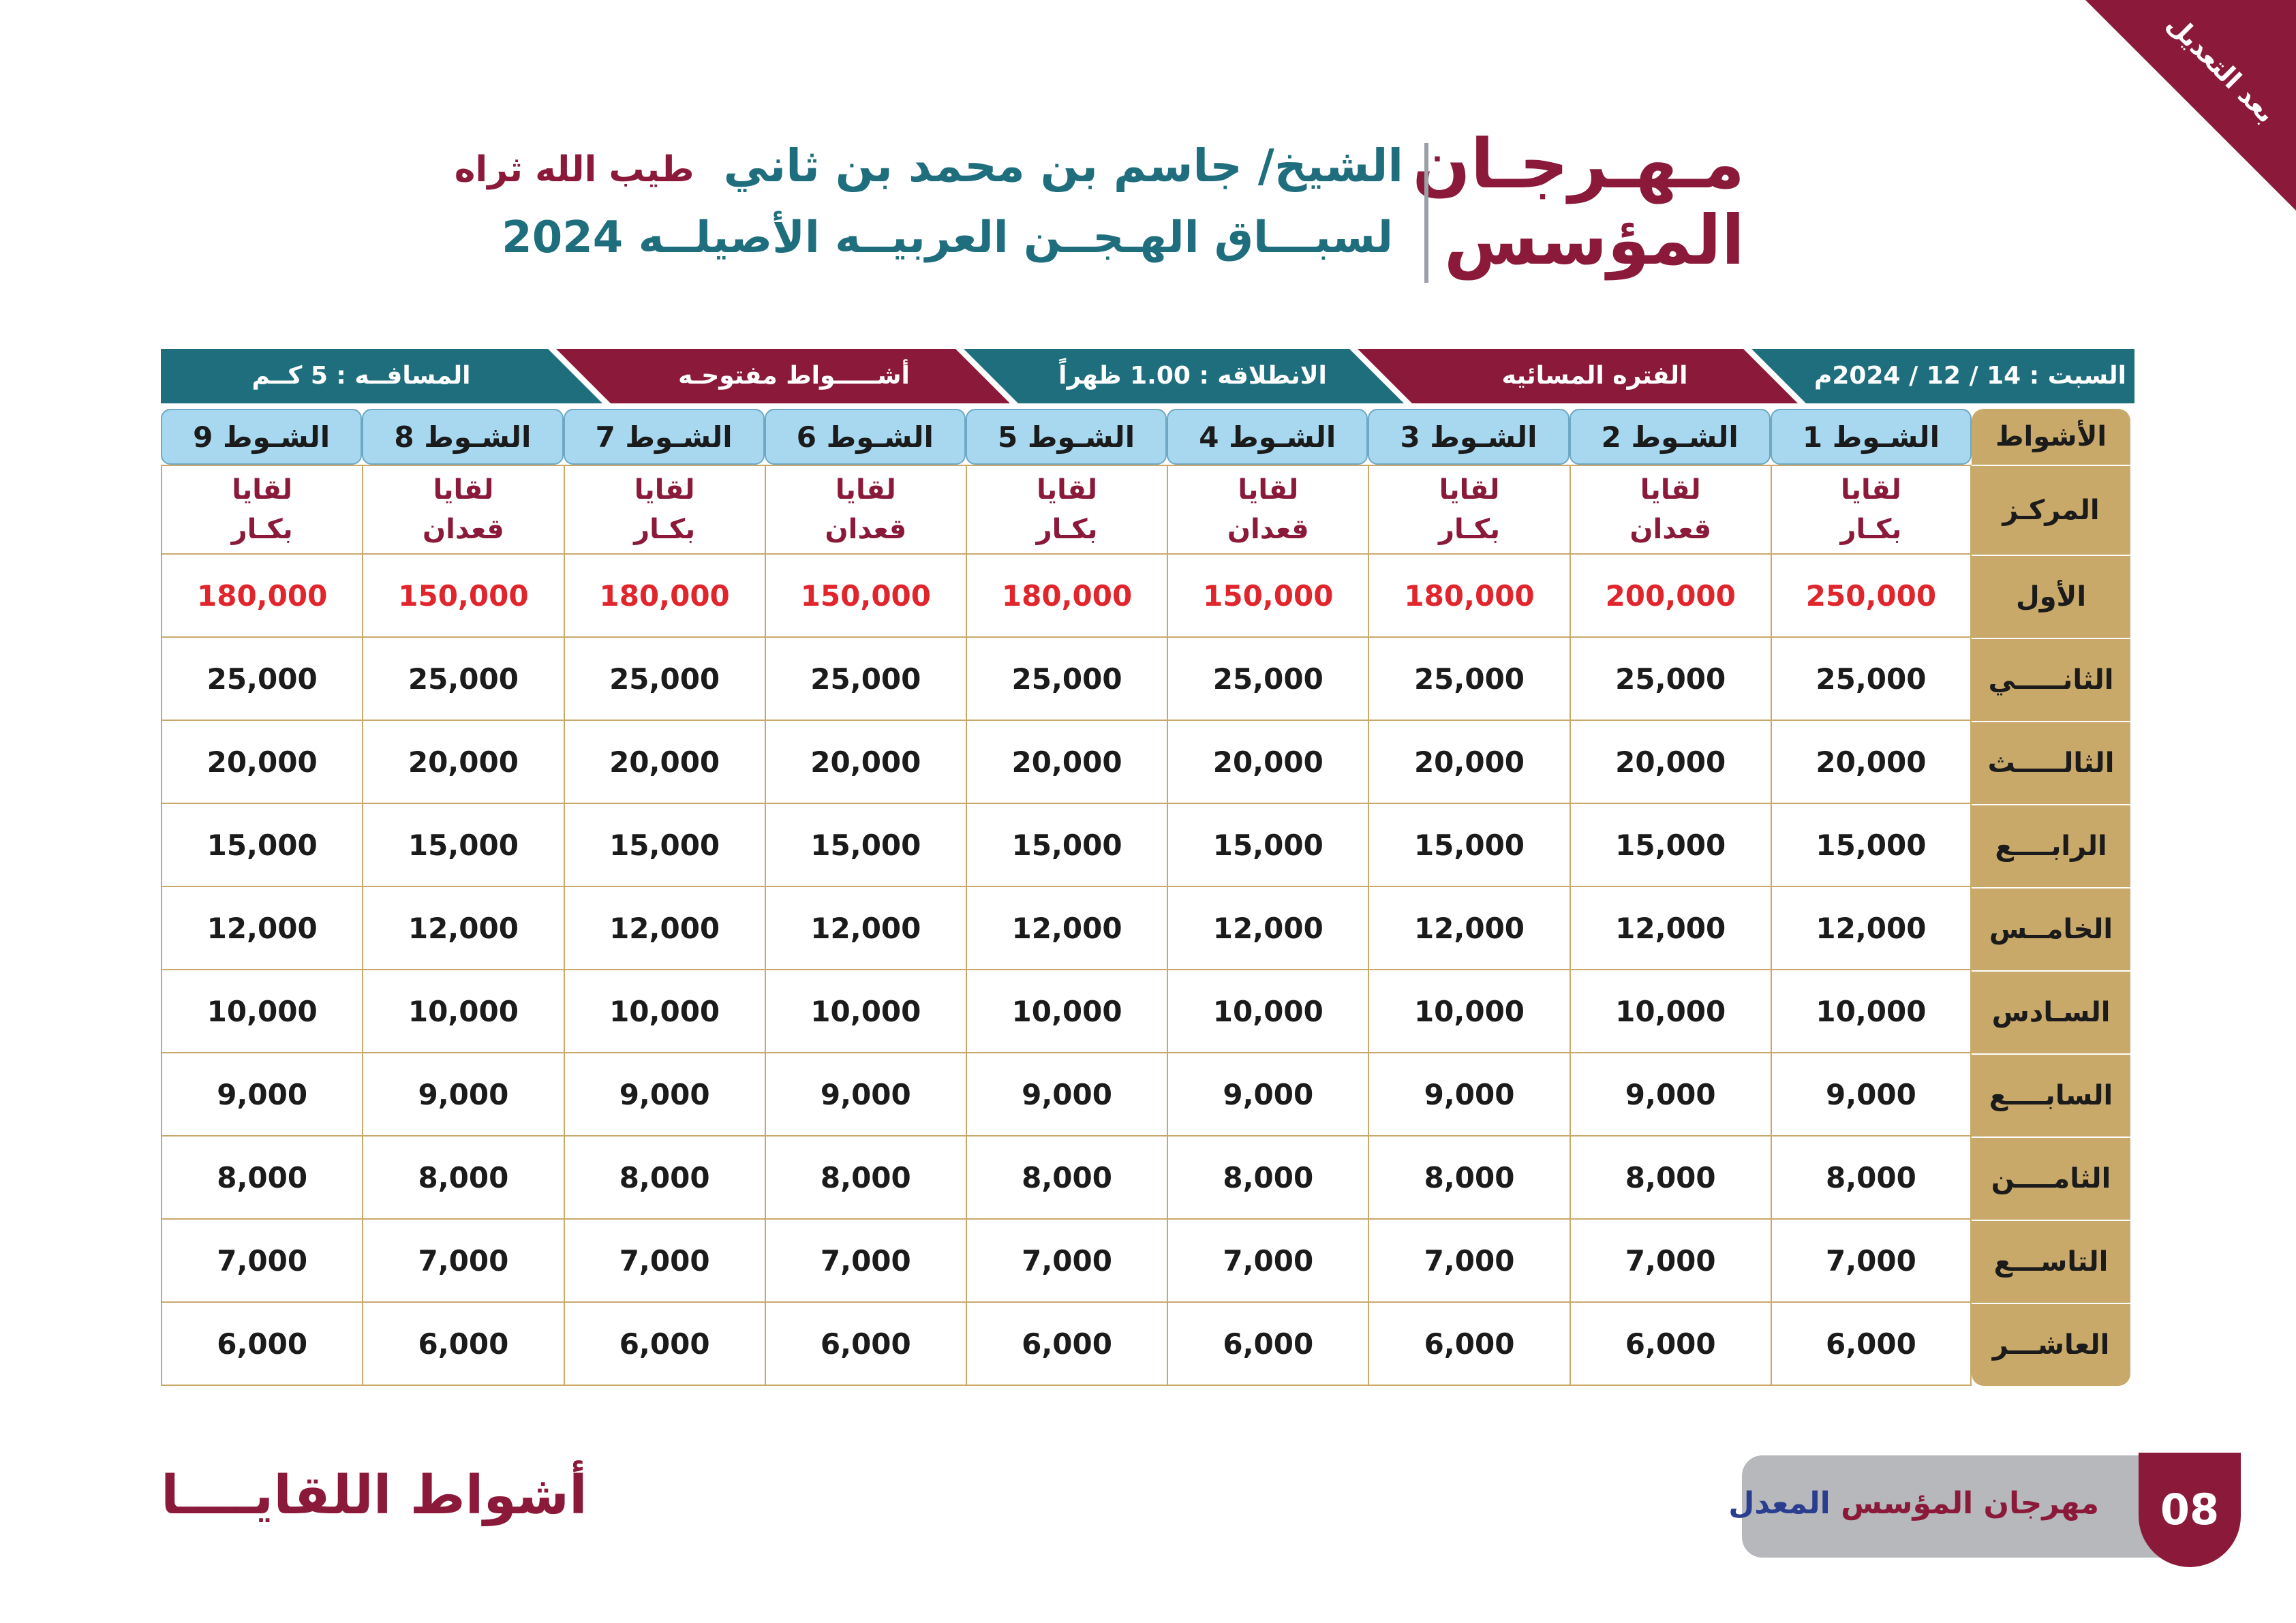 This screenshot has width=2296, height=1623. What do you see at coordinates (2051, 845) in the screenshot?
I see `rank-label: الرابــــع` at bounding box center [2051, 845].